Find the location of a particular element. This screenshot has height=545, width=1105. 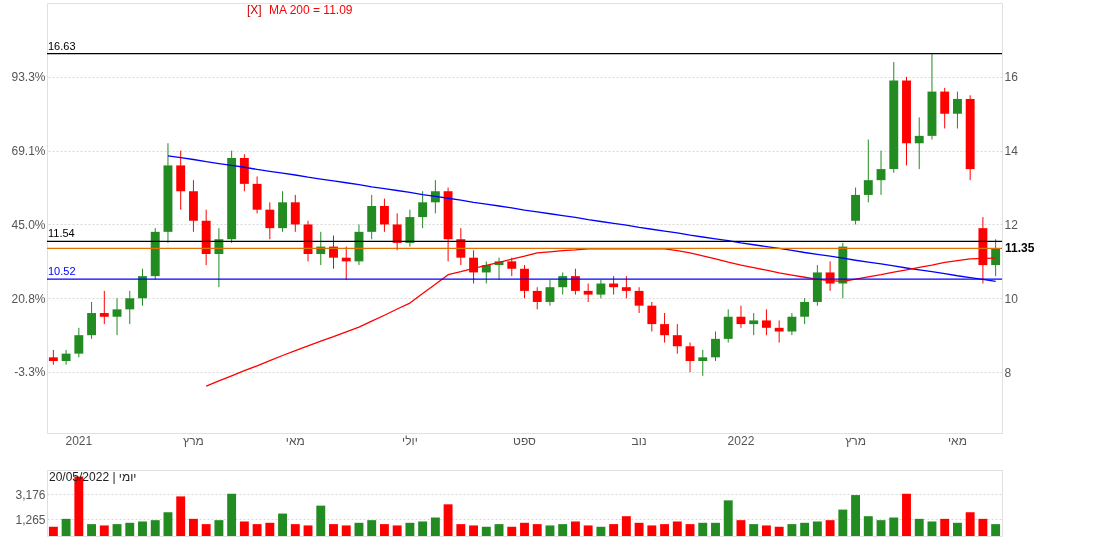

annotation: [X] is located at coordinates (254, 10).